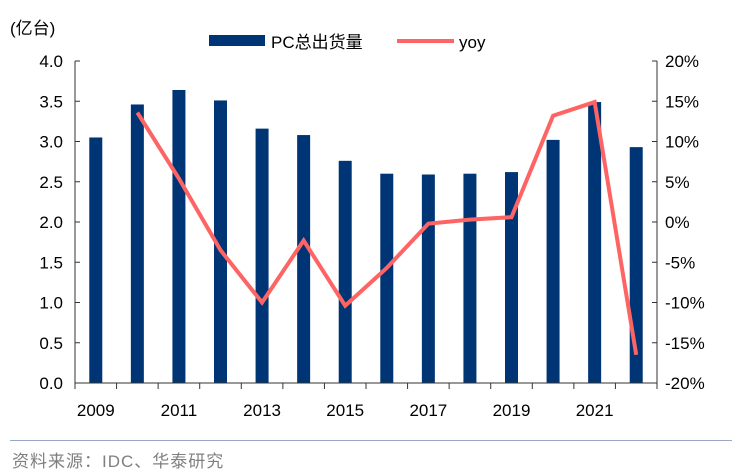  What do you see at coordinates (595, 410) in the screenshot?
I see `x-tick-label: 2021` at bounding box center [595, 410].